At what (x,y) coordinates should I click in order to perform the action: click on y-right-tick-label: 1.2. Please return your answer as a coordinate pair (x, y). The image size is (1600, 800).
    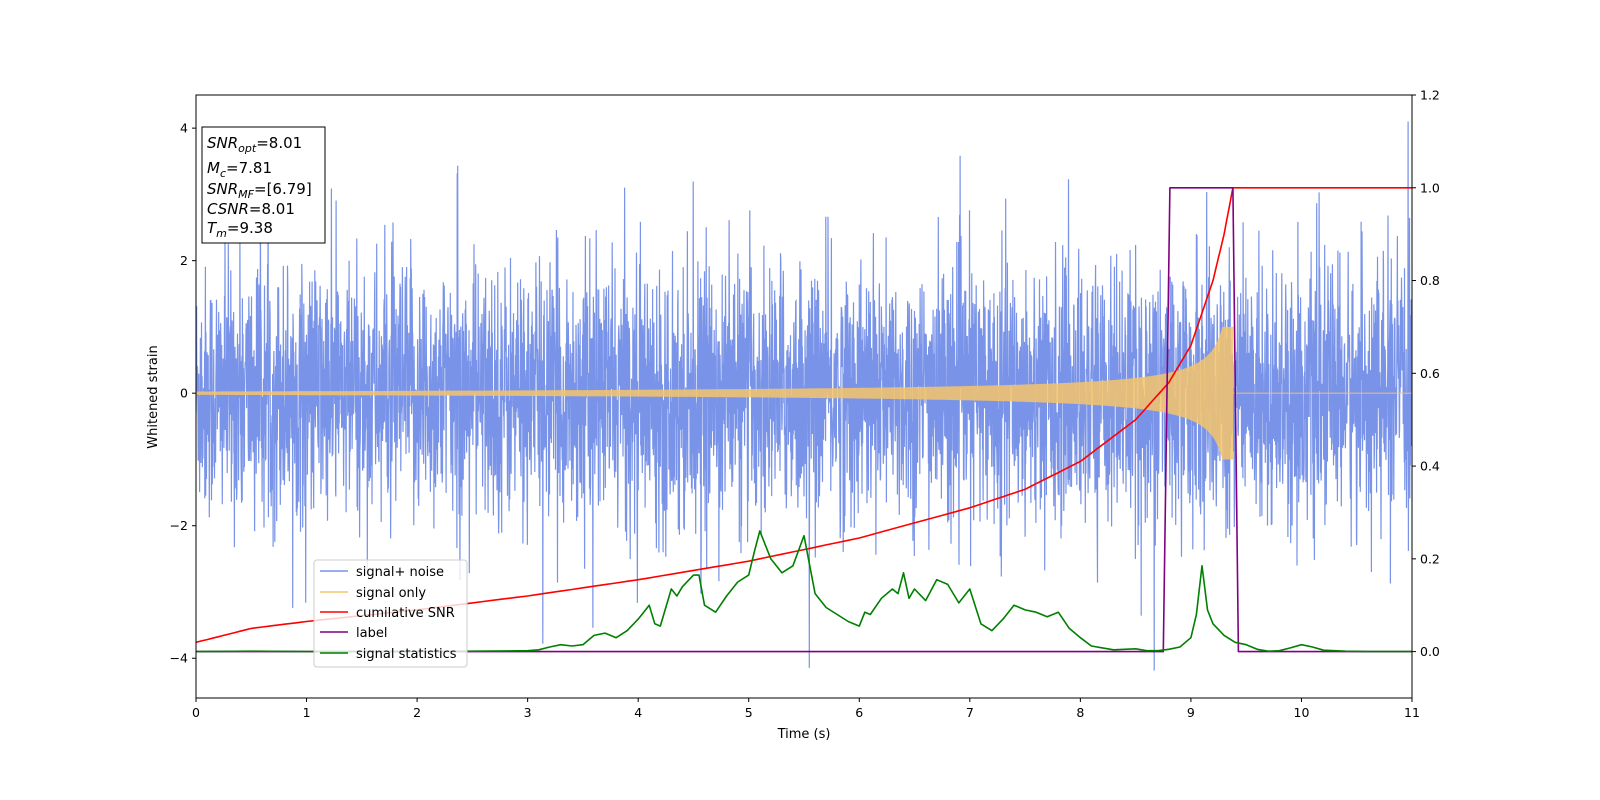
    Looking at the image, I should click on (1430, 95).